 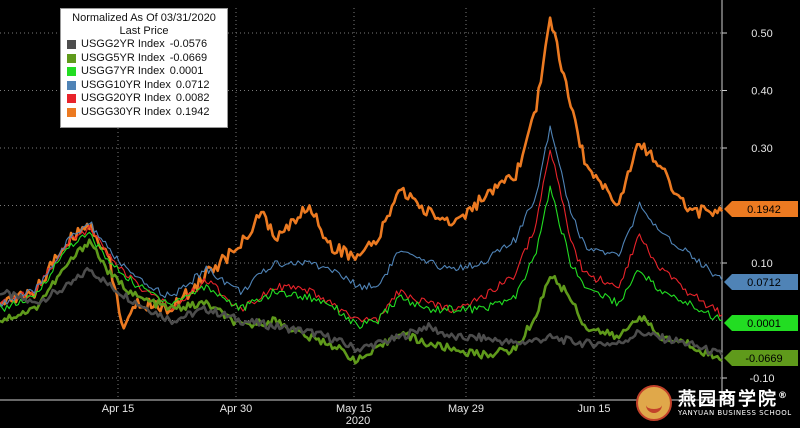 I want to click on last-value-badge: -0.0669, so click(x=761, y=358).